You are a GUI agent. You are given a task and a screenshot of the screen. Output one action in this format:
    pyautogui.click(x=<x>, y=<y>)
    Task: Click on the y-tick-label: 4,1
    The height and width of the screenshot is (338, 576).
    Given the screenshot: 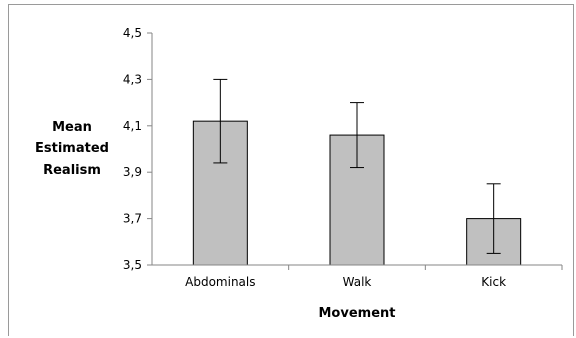 What is the action you would take?
    pyautogui.click(x=132, y=126)
    